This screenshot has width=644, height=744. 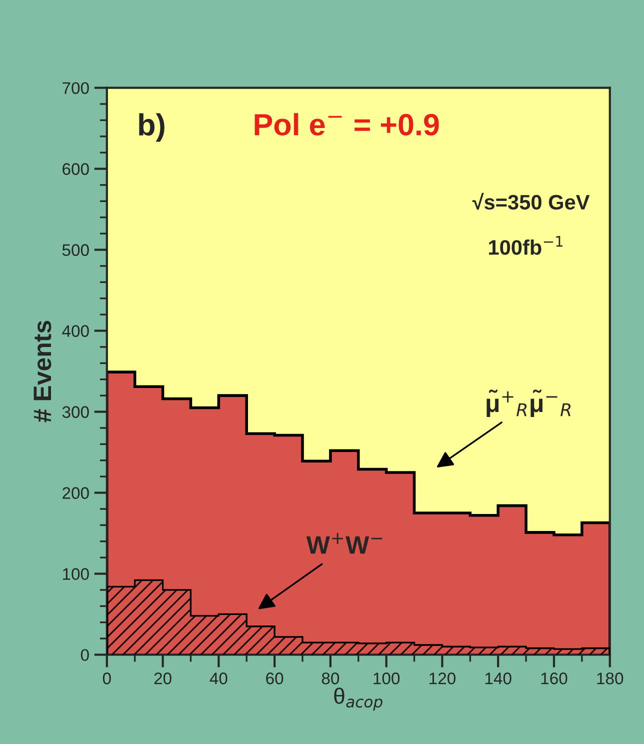 I want to click on x-tick-label: 160, so click(x=554, y=678).